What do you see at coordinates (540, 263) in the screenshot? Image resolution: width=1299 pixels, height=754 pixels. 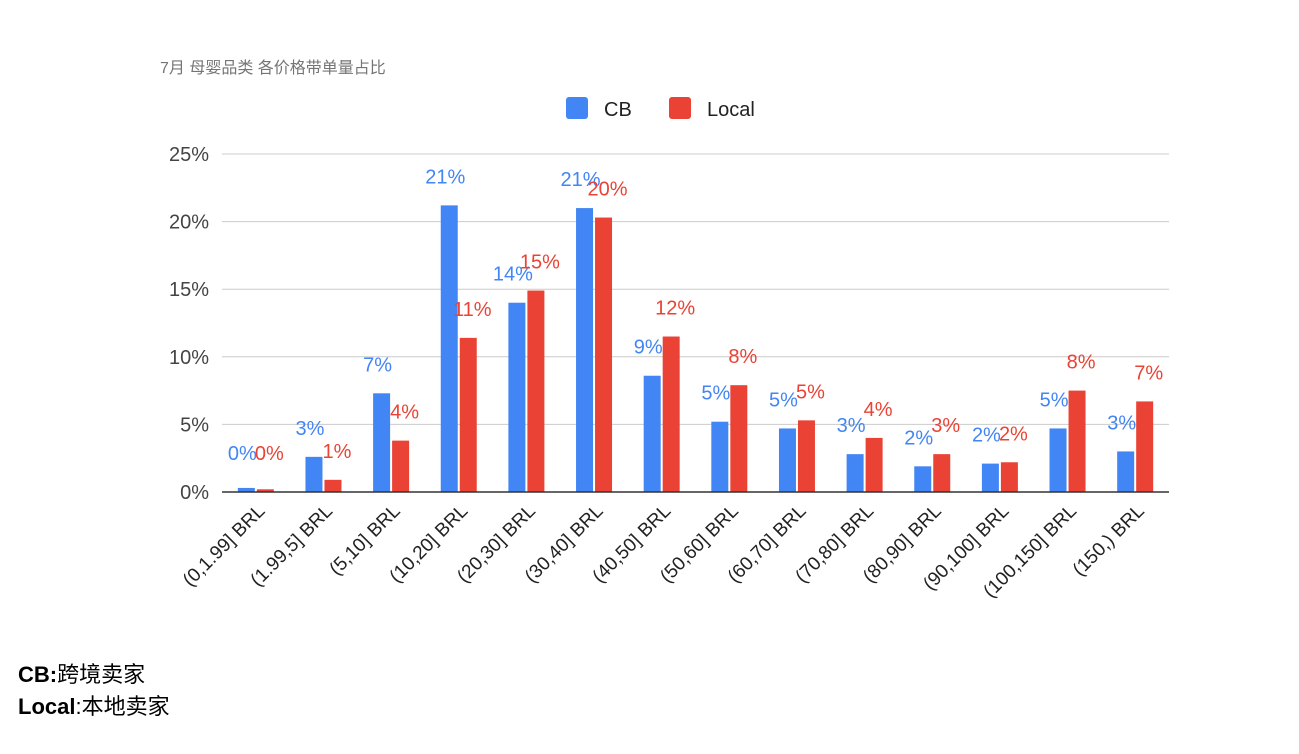 I see `data-label-local: 15%` at bounding box center [540, 263].